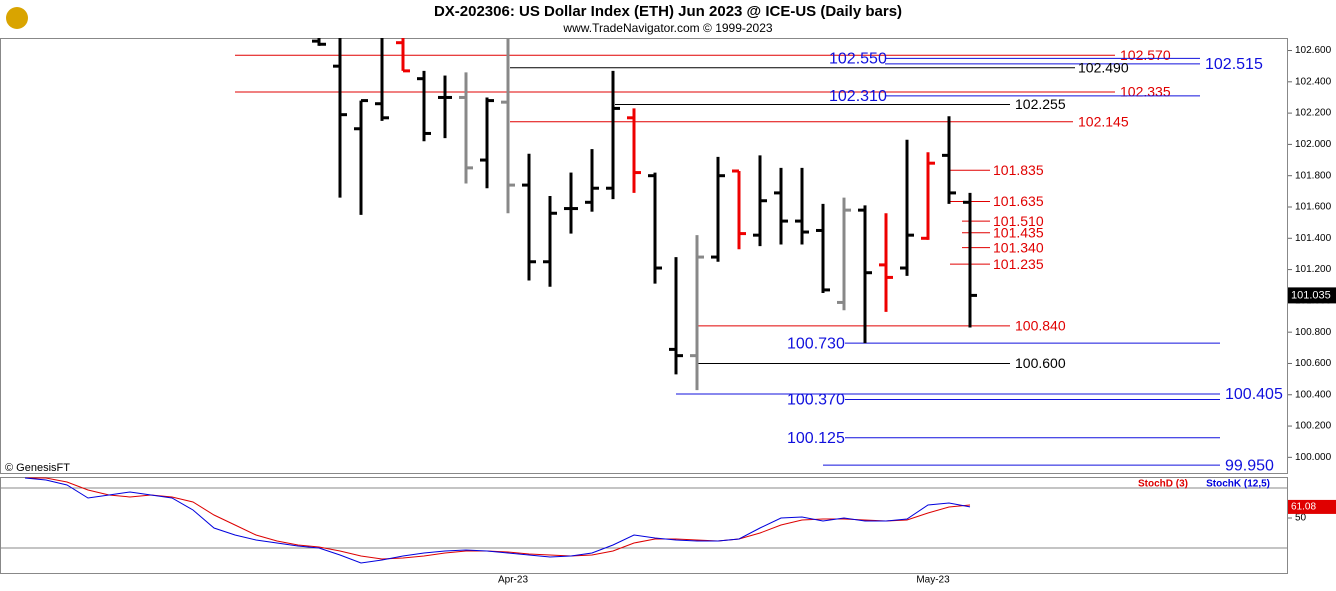  Describe the element at coordinates (1313, 394) in the screenshot. I see `y-tick-label: 100.400` at that location.